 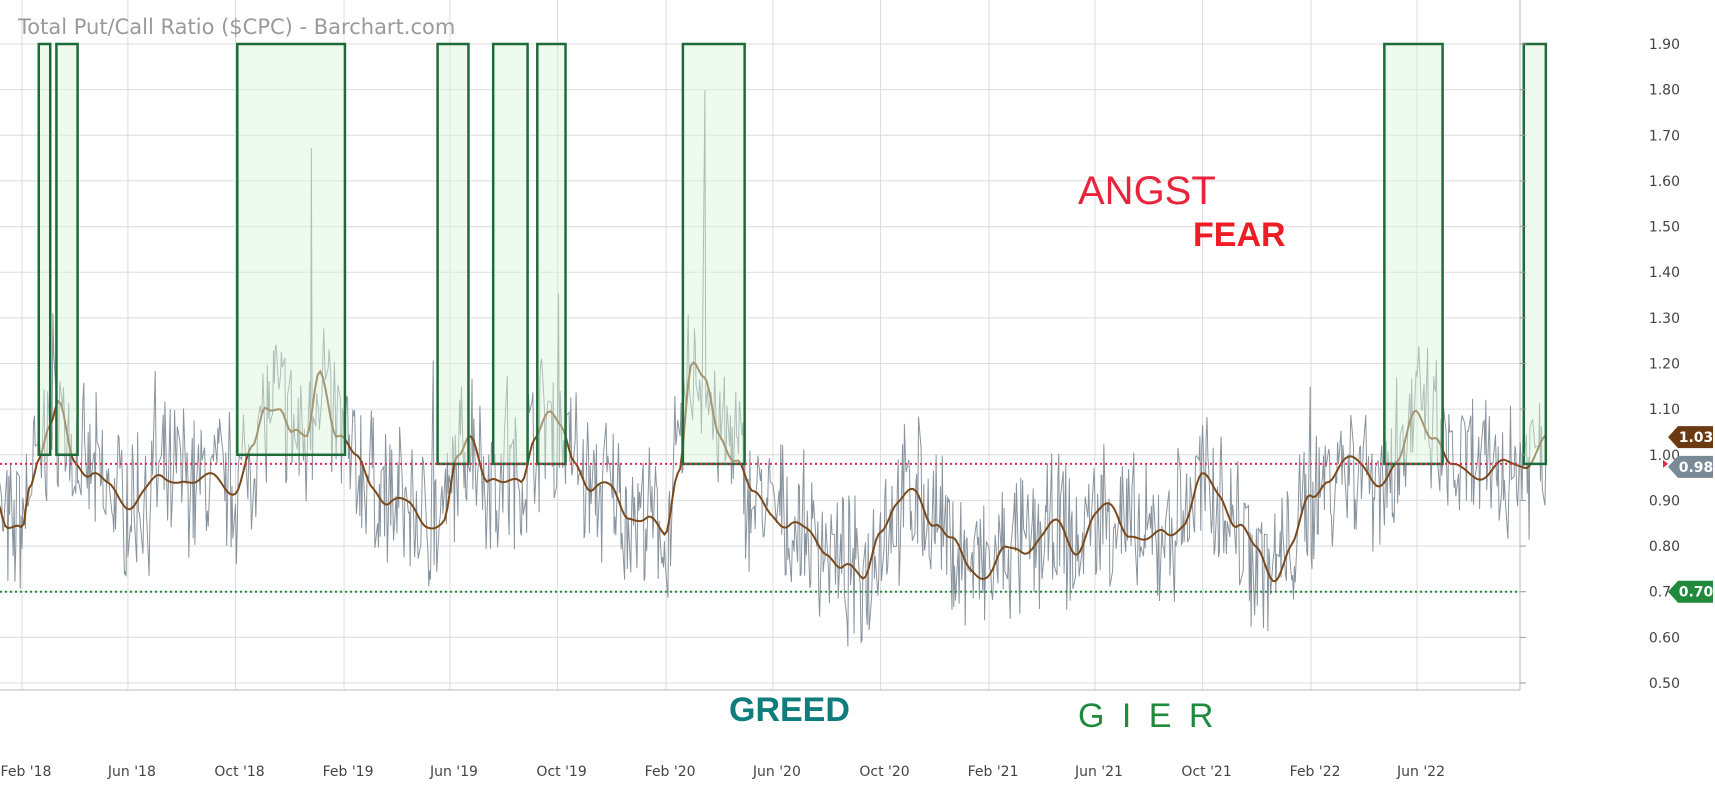 I want to click on x-tick-label: Jun '22, so click(x=1420, y=772).